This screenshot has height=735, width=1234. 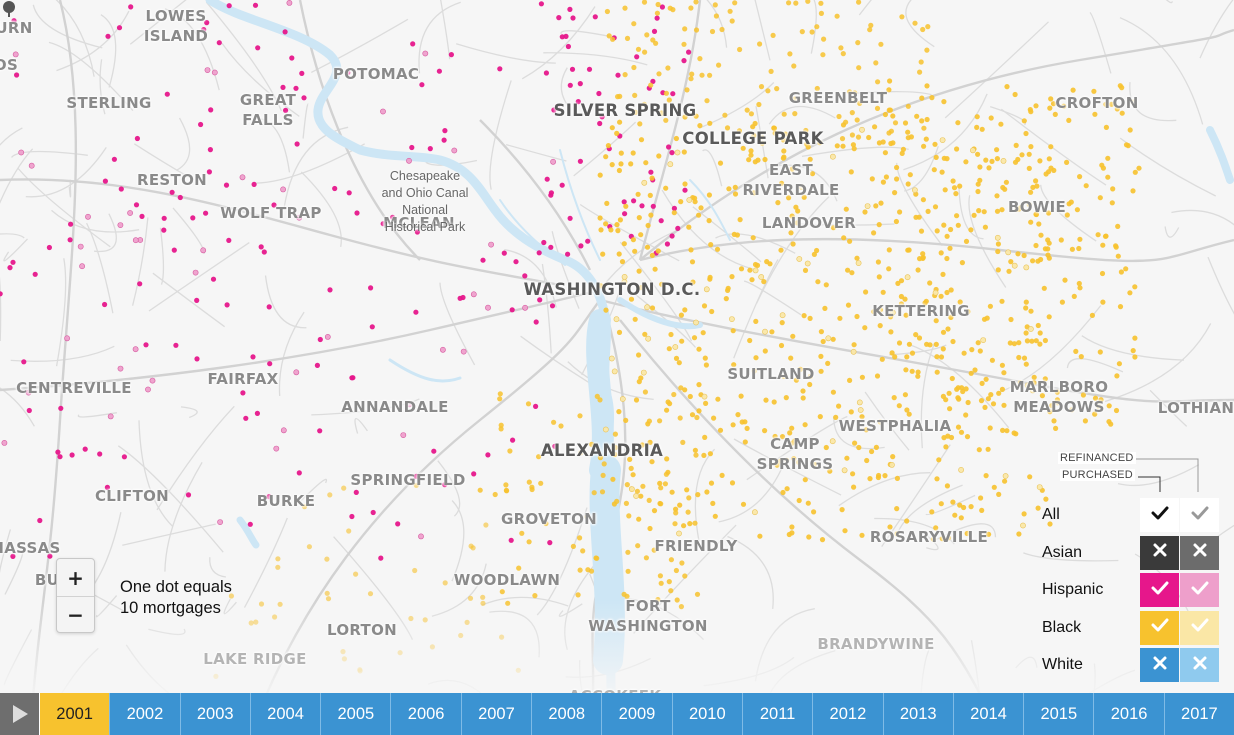 I want to click on year-button-2012: 2012, so click(x=848, y=714).